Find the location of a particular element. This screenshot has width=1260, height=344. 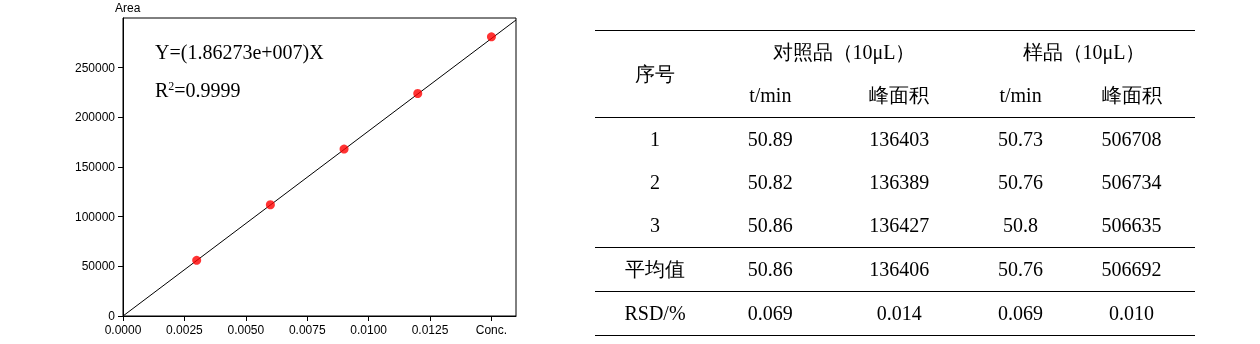

x-tick-label: 0.0075 is located at coordinates (307, 330).